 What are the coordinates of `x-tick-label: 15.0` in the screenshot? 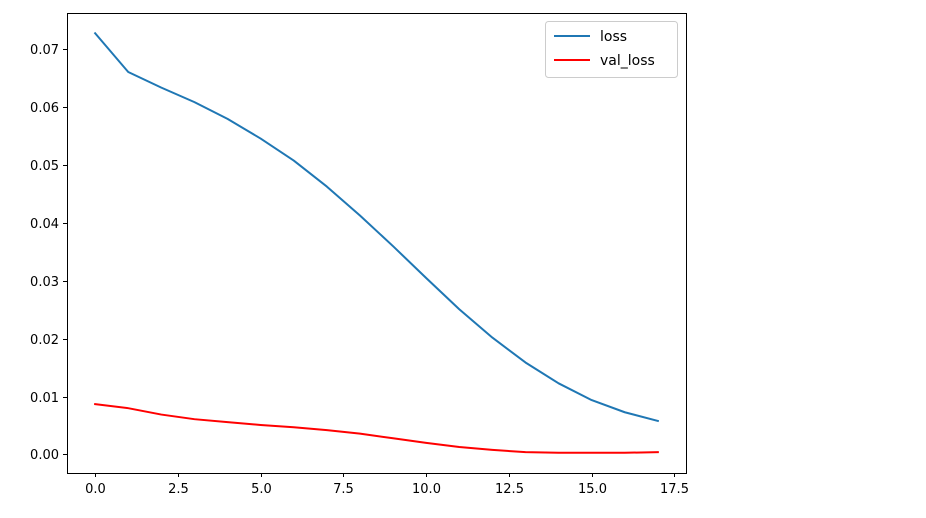 It's located at (592, 489).